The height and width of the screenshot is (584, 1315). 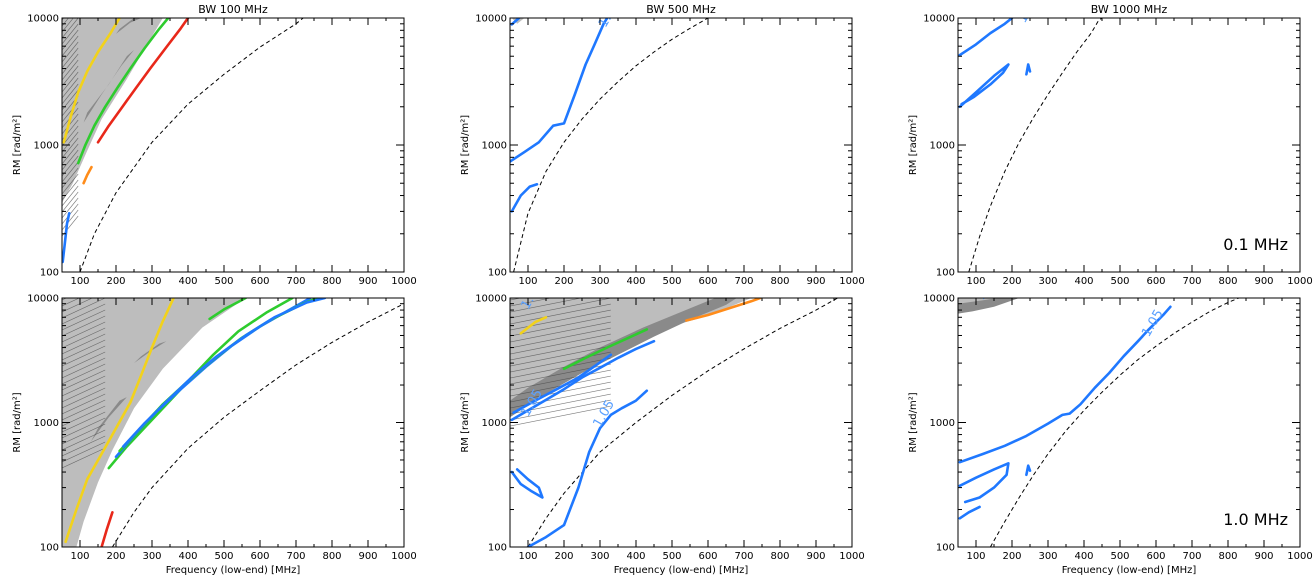 What do you see at coordinates (1255, 244) in the screenshot?
I see `panel-annotation: 0.1 MHz` at bounding box center [1255, 244].